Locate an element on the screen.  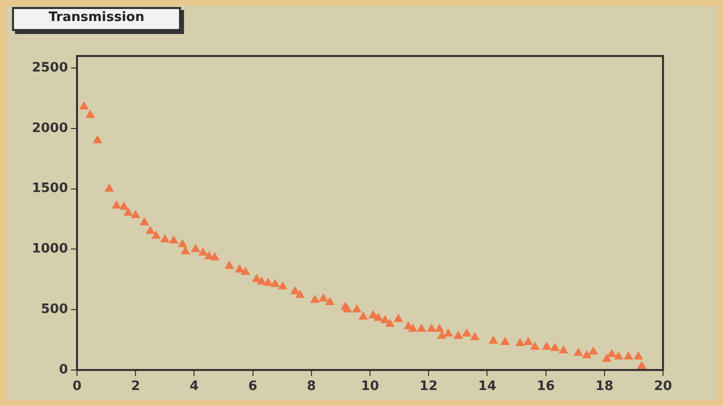
x-tick-label: 8 is located at coordinates (311, 386).